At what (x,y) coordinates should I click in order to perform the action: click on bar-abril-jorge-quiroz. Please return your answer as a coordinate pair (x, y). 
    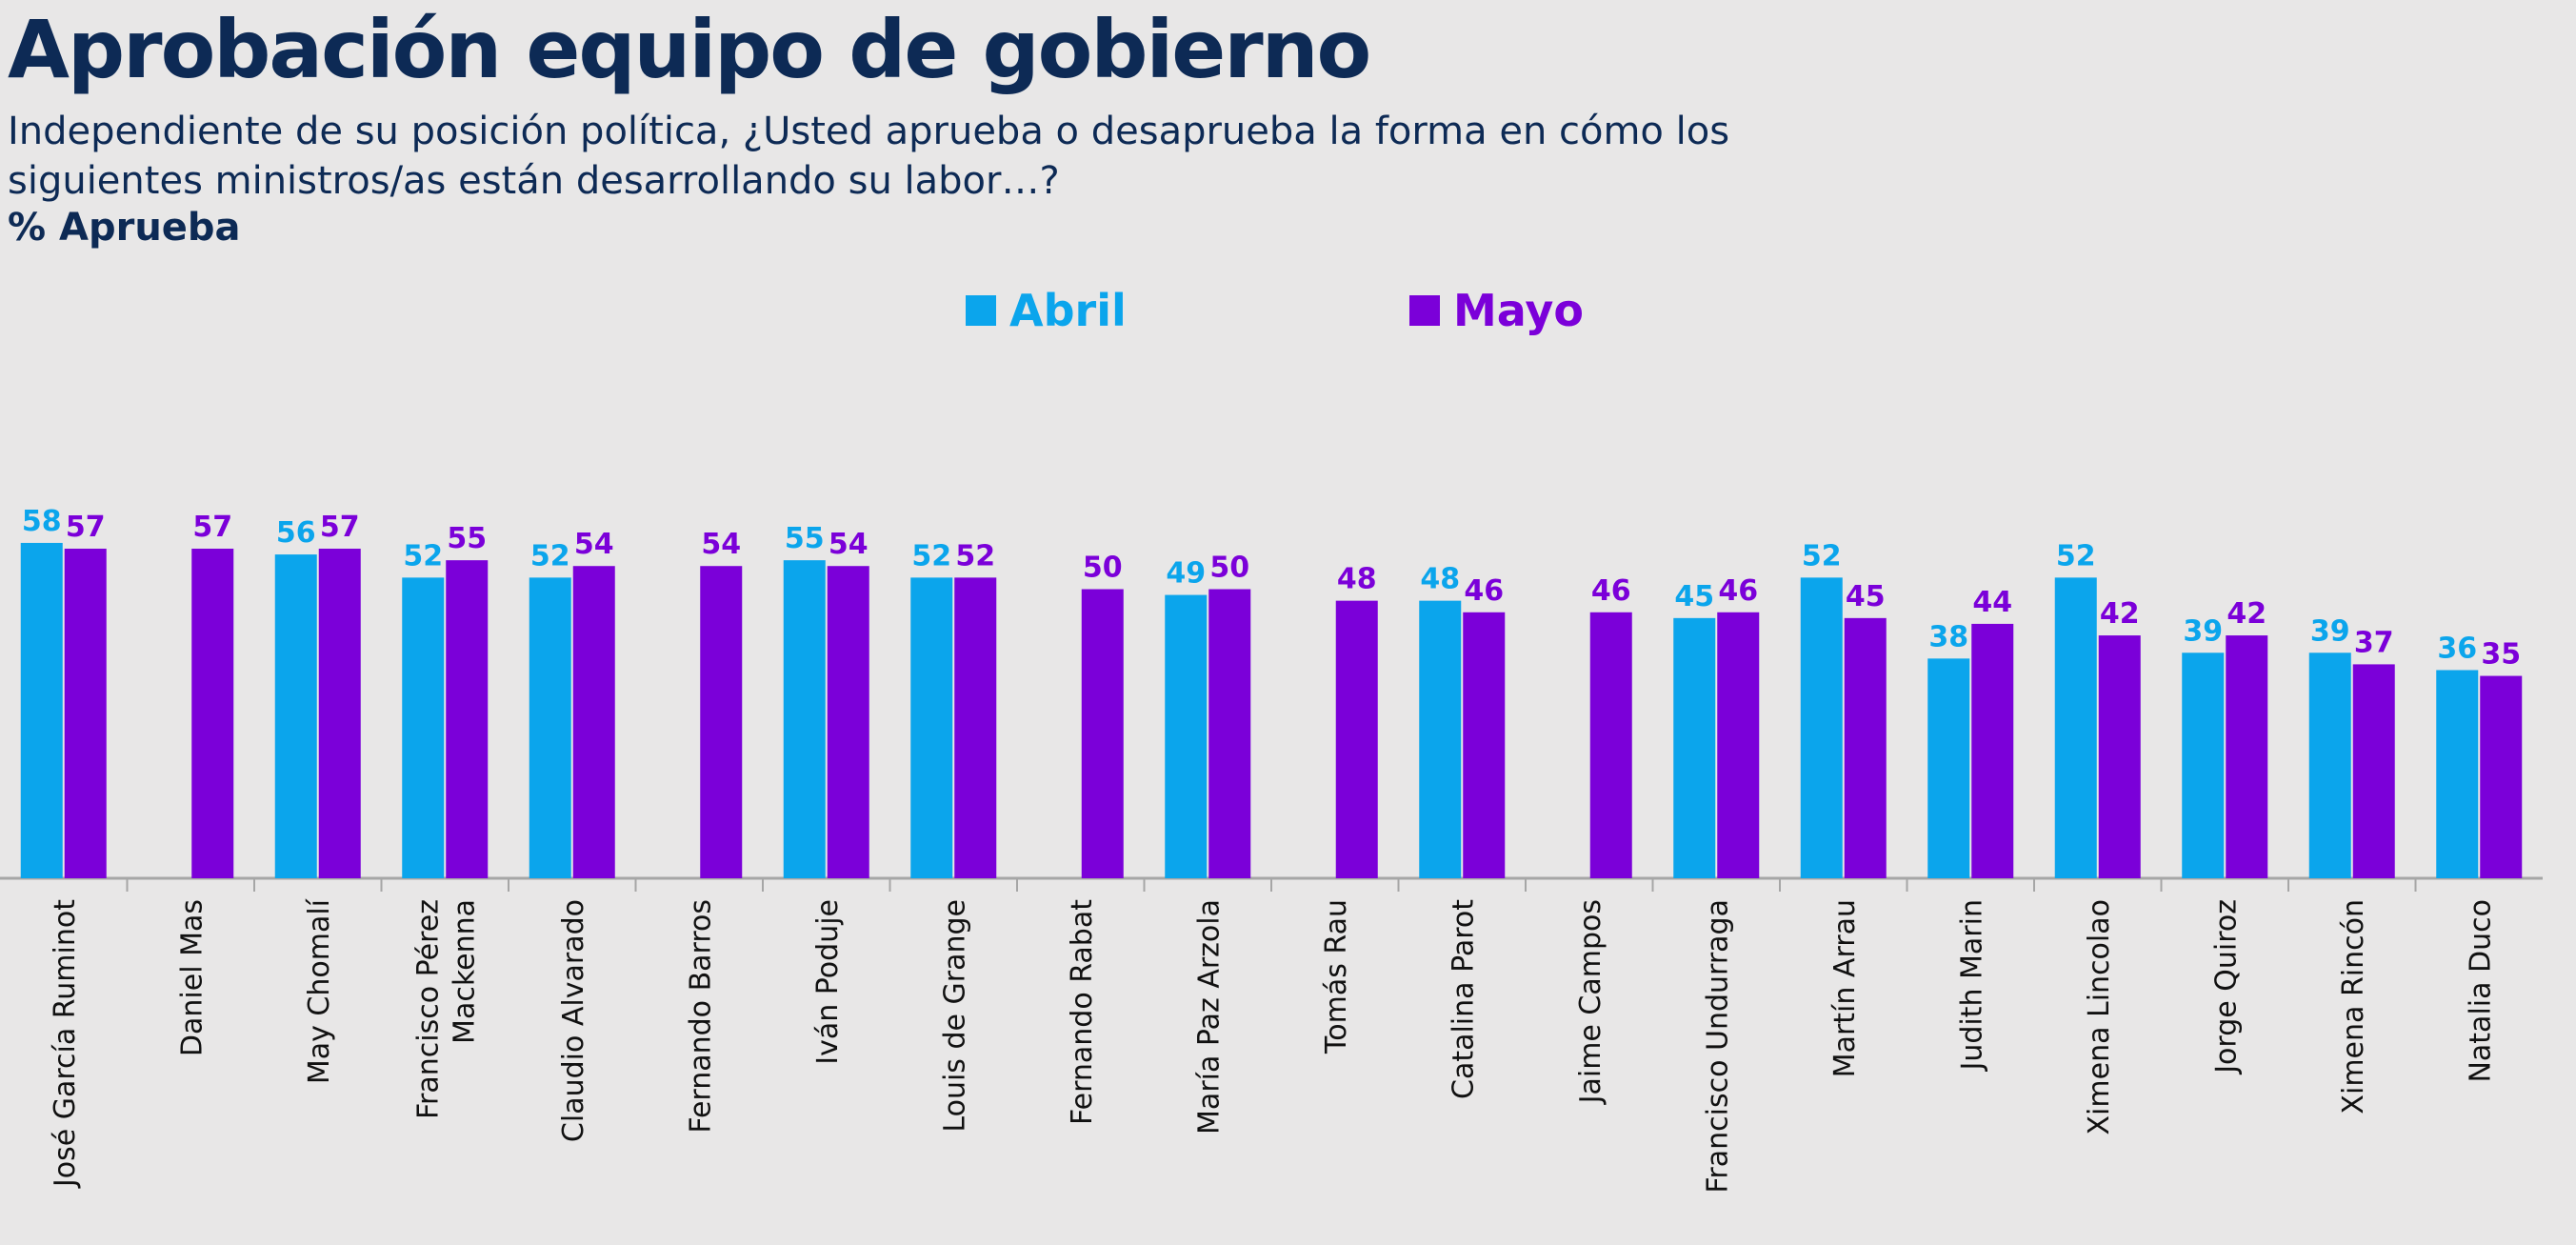
    Looking at the image, I should click on (2203, 765).